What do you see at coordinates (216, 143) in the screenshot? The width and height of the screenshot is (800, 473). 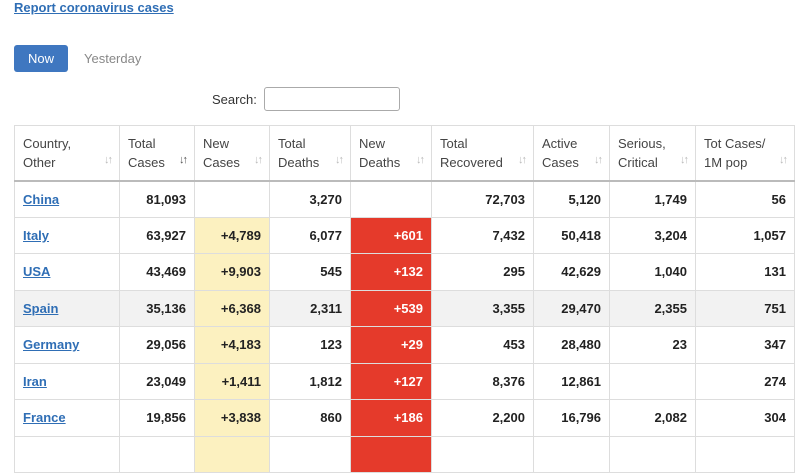 I see `column-header-label: New` at bounding box center [216, 143].